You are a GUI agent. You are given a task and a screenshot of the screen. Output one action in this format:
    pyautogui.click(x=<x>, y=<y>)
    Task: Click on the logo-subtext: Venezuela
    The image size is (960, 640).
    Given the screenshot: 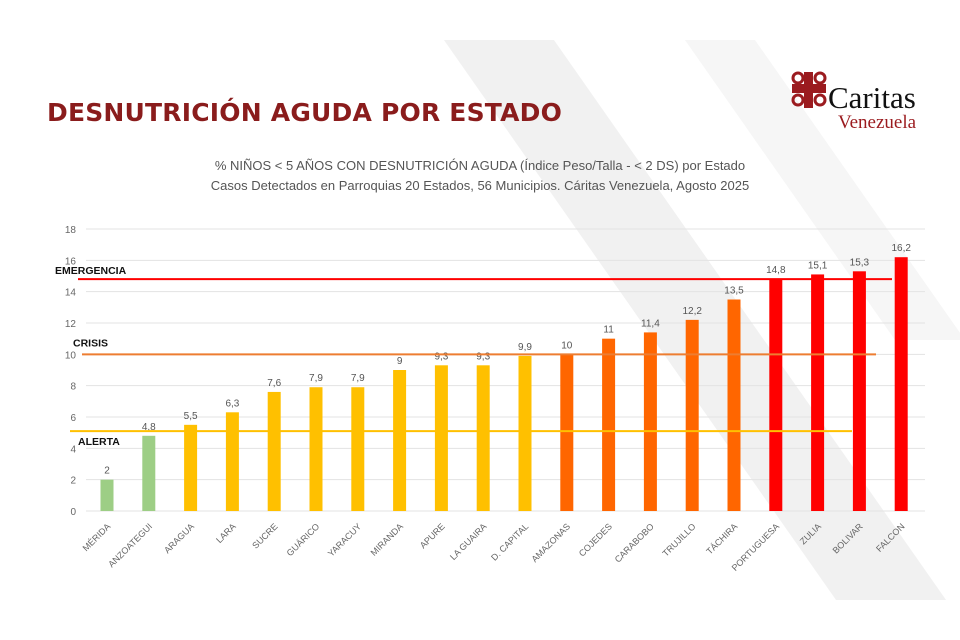 What is the action you would take?
    pyautogui.click(x=877, y=122)
    